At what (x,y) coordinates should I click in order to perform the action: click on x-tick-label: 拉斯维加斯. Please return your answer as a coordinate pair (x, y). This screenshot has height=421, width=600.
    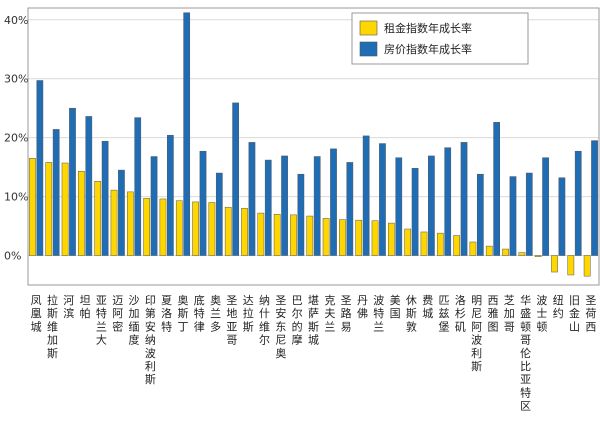
    Looking at the image, I should click on (52, 326).